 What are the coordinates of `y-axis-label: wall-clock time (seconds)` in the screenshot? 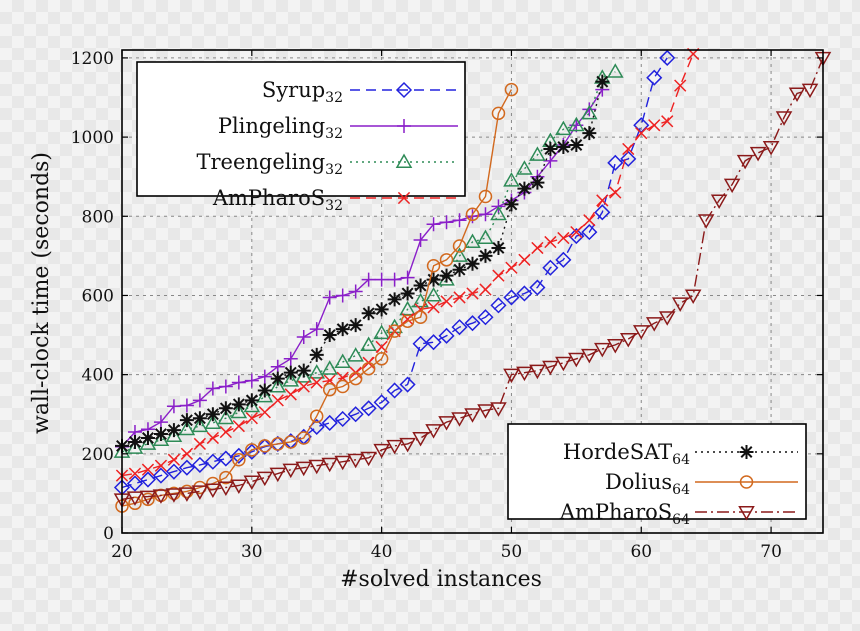 It's located at (41, 293).